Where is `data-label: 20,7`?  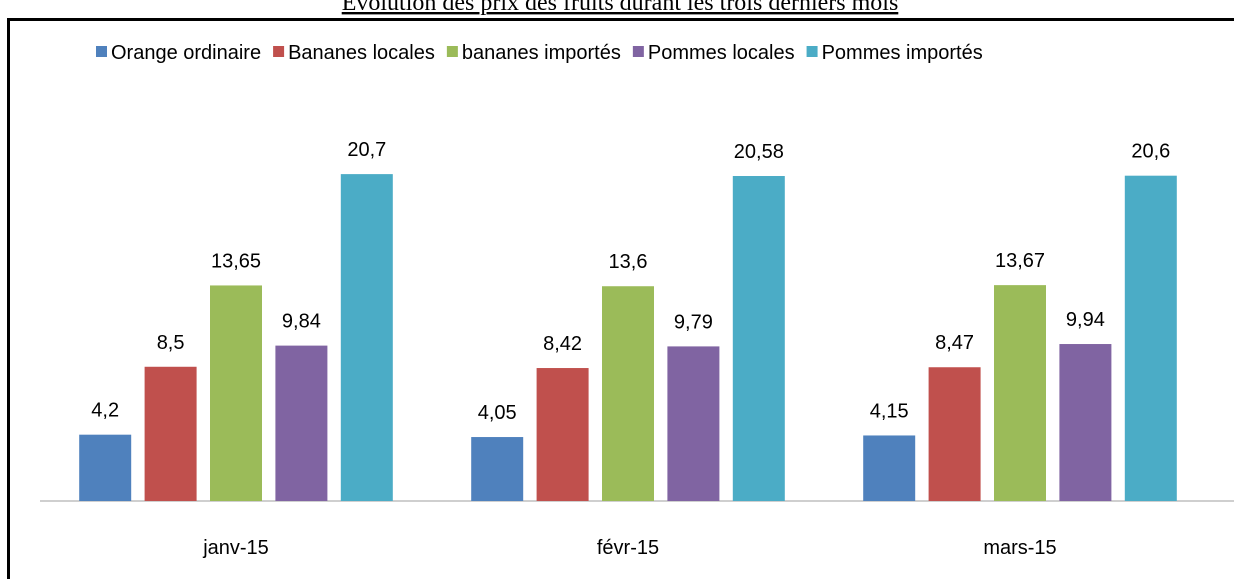 data-label: 20,7 is located at coordinates (366, 150).